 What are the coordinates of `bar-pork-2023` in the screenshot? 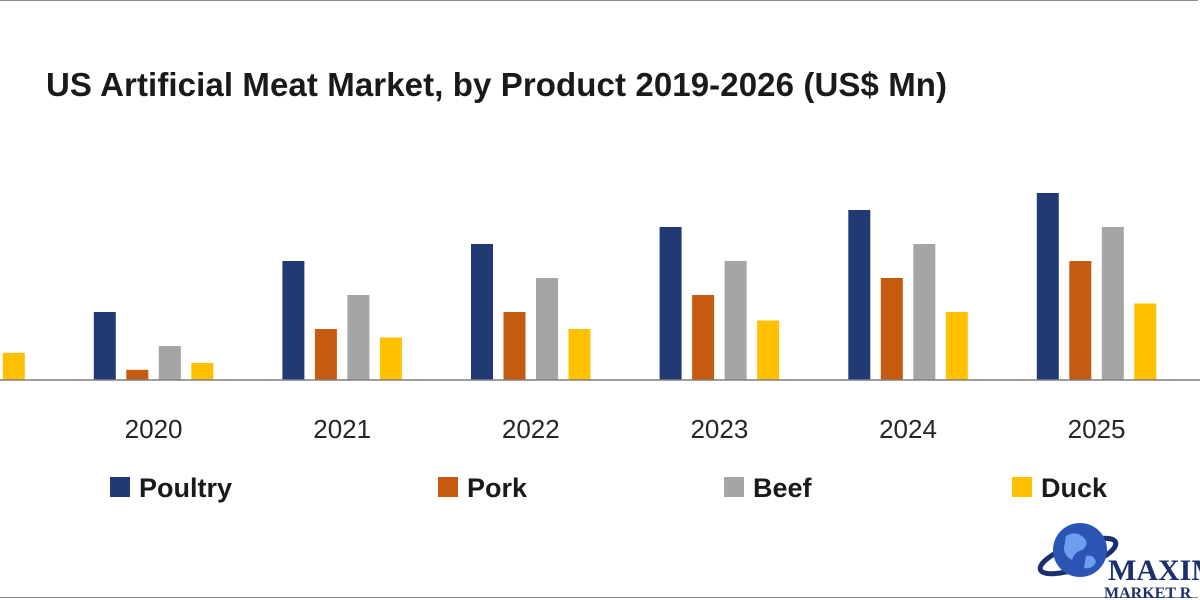 It's located at (703, 337).